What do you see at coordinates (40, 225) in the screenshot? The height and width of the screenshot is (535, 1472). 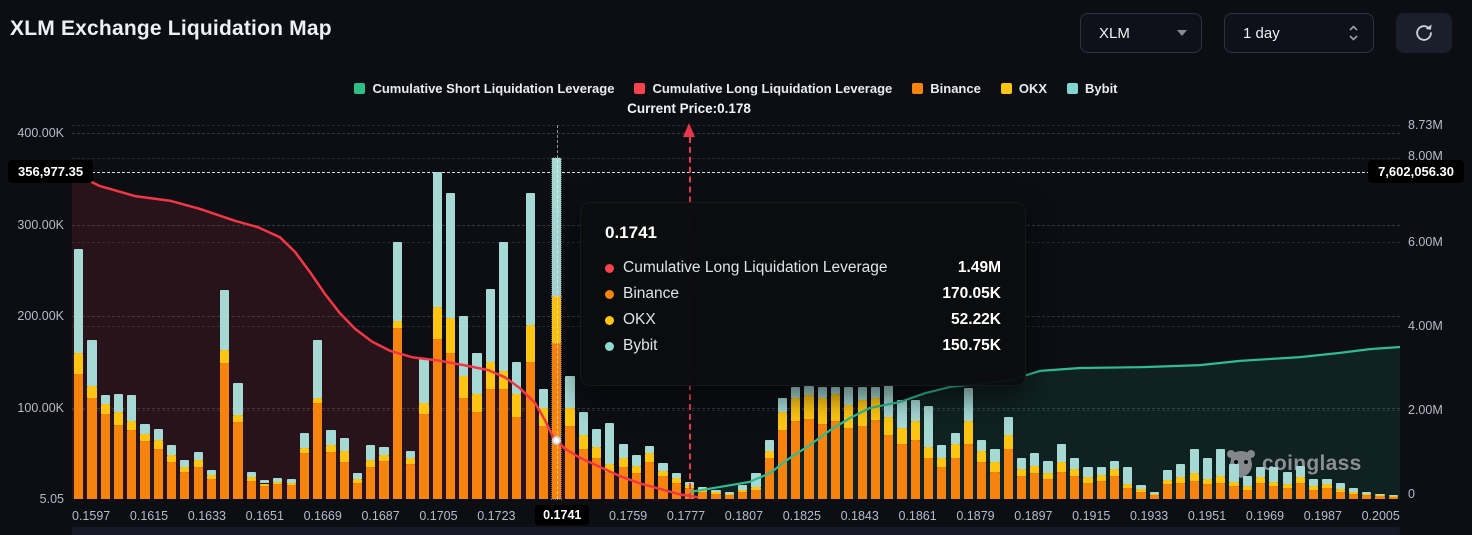 I see `left-axis-tick: 300.00K` at bounding box center [40, 225].